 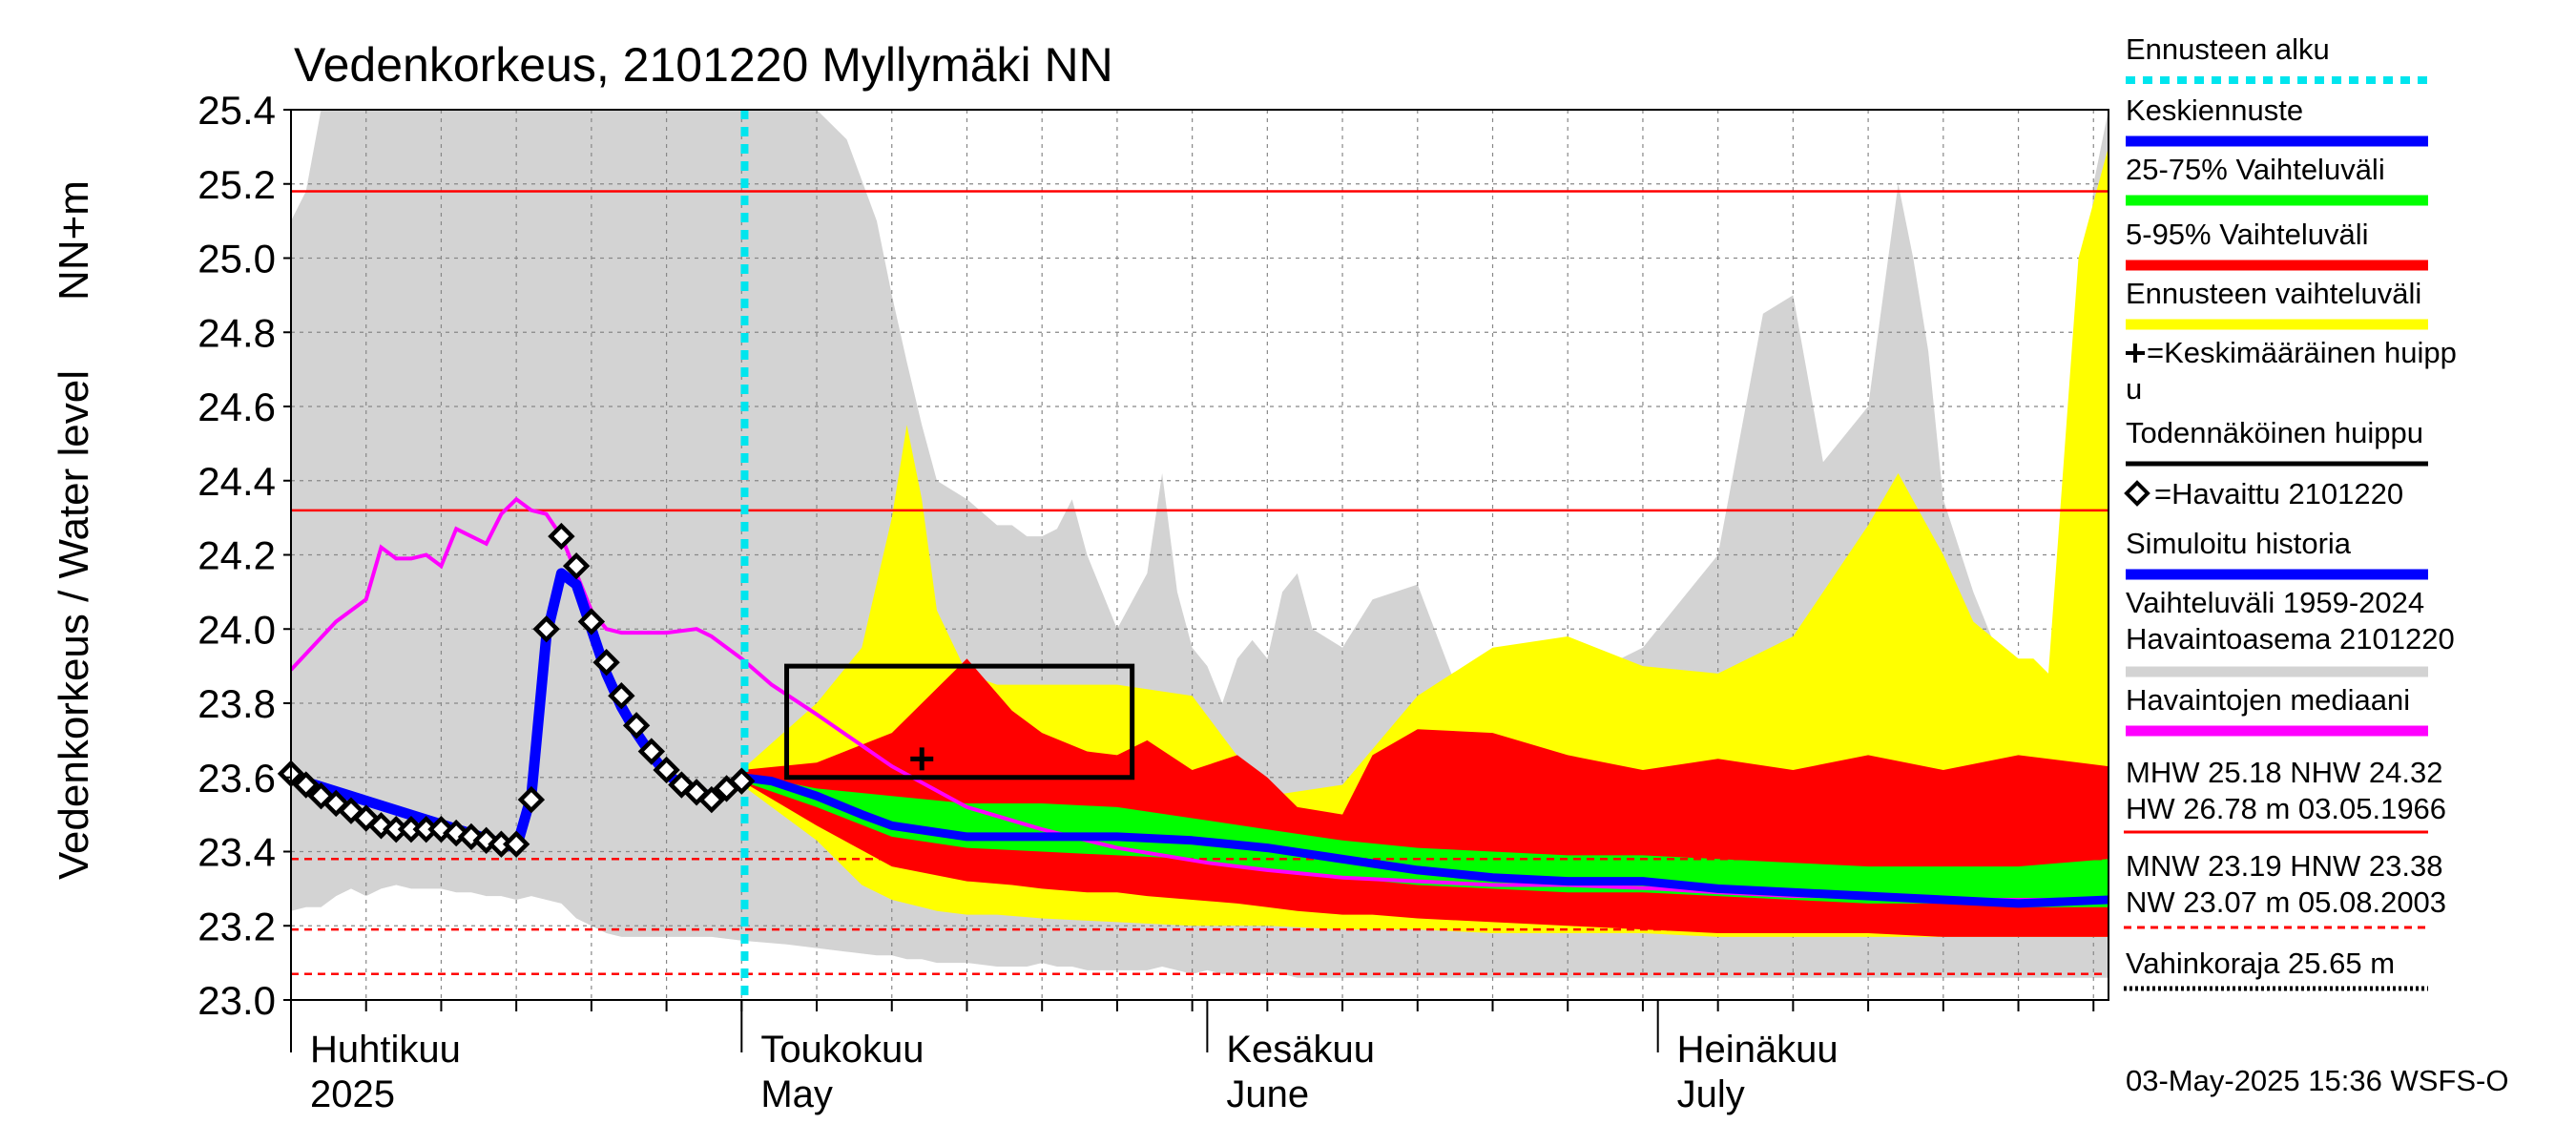 I want to click on y-tick-label: 24.0, so click(x=236, y=629).